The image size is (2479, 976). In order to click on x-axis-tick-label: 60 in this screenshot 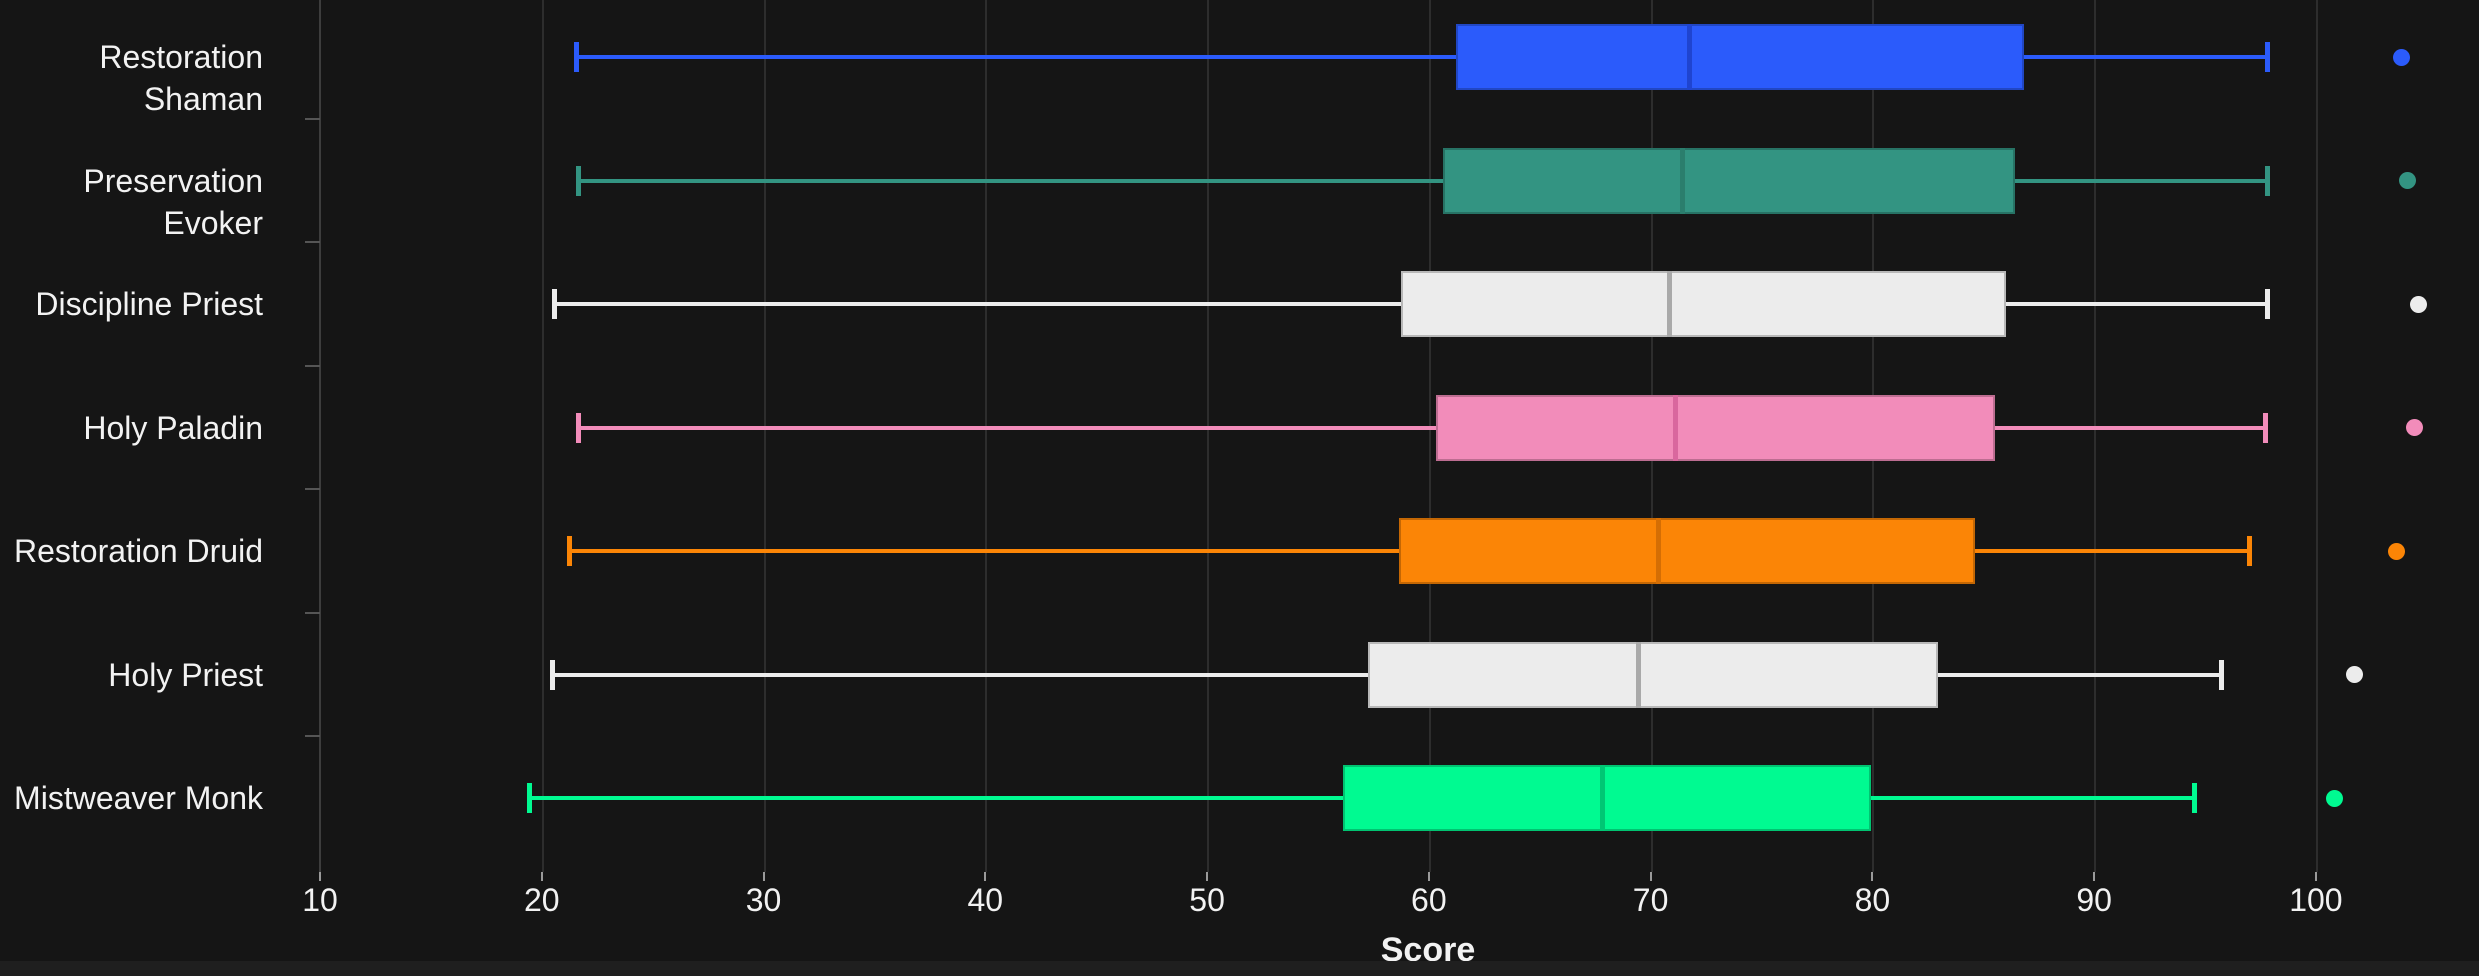, I will do `click(1429, 900)`.